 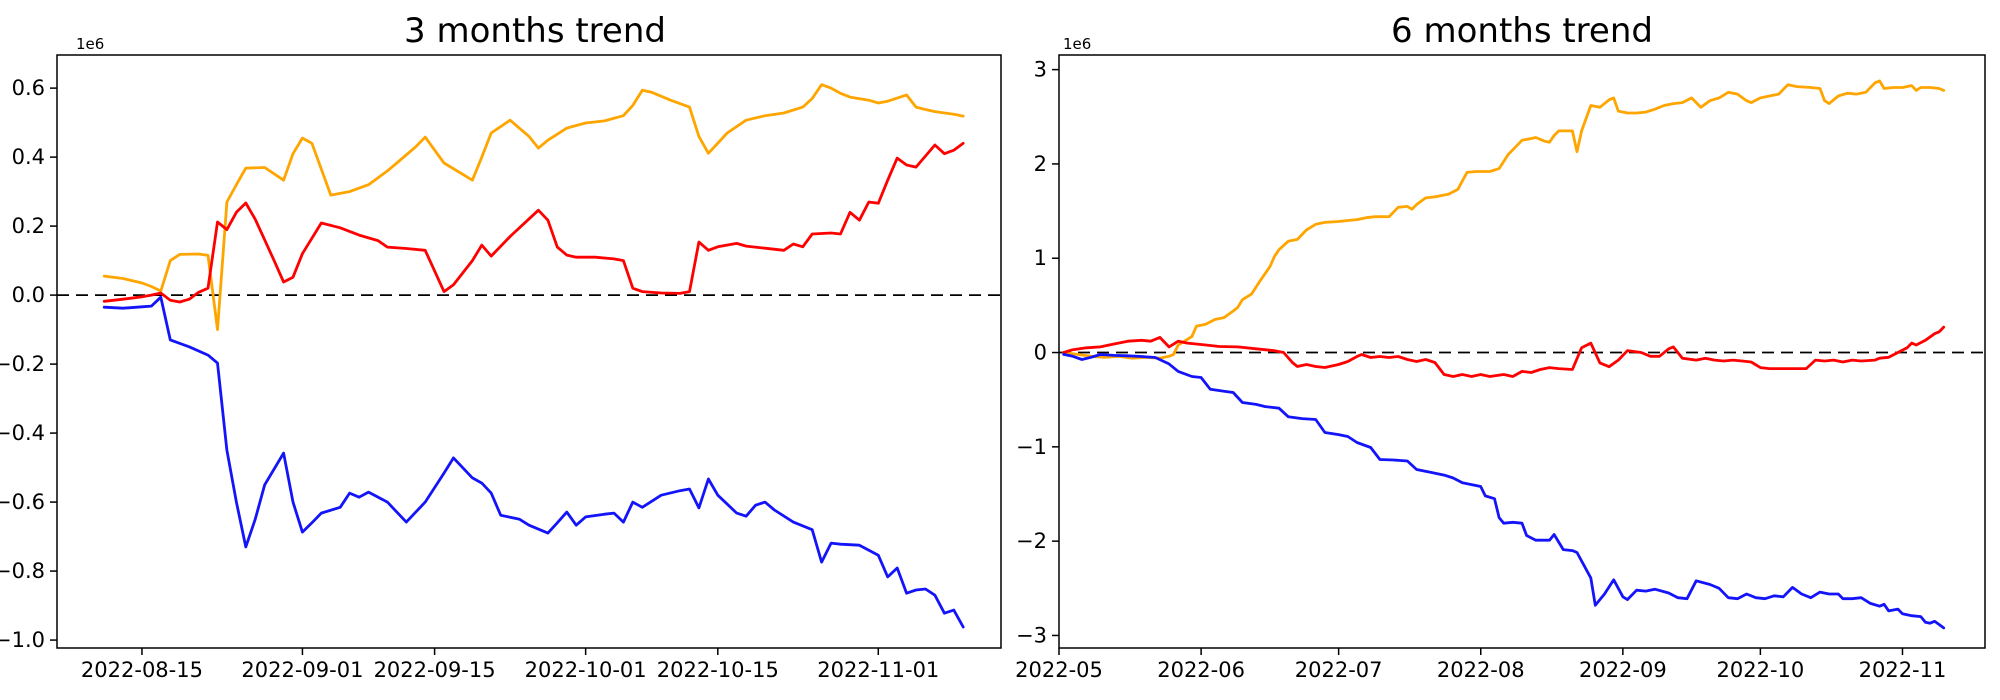 What do you see at coordinates (1481, 670) in the screenshot?
I see `x-tick-label: 2022-08` at bounding box center [1481, 670].